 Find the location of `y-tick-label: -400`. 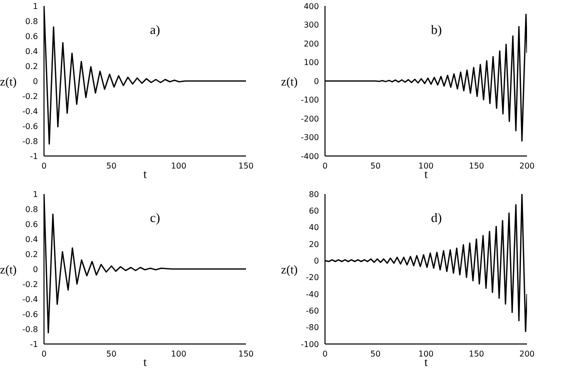

y-tick-label: -400 is located at coordinates (309, 156).